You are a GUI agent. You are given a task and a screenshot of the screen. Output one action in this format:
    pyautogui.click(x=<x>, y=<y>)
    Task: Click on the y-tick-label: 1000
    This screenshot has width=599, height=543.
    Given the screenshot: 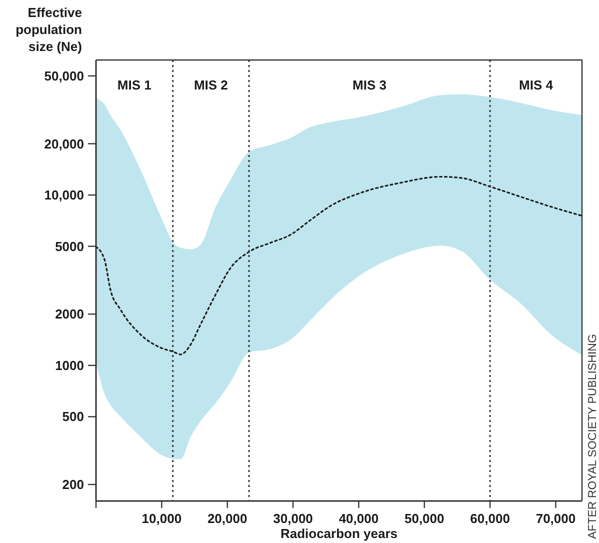 What is the action you would take?
    pyautogui.click(x=69, y=365)
    